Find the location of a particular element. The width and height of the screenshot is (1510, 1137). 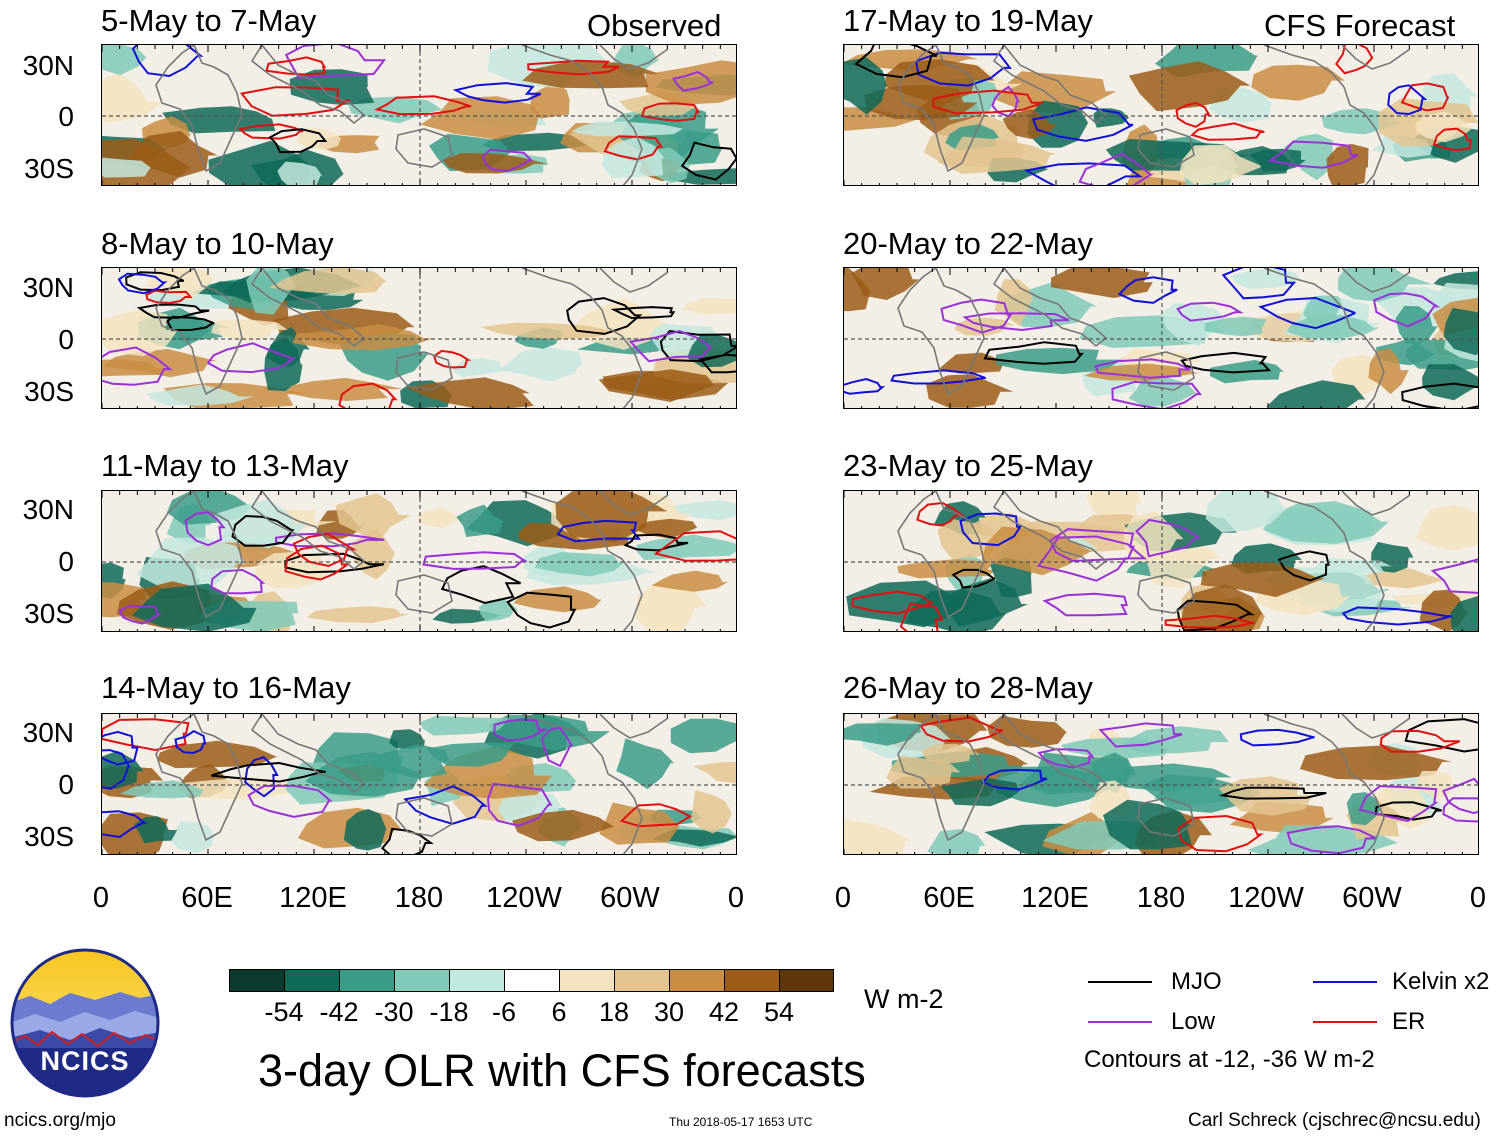

x-label-left-120e: 120E is located at coordinates (313, 898).